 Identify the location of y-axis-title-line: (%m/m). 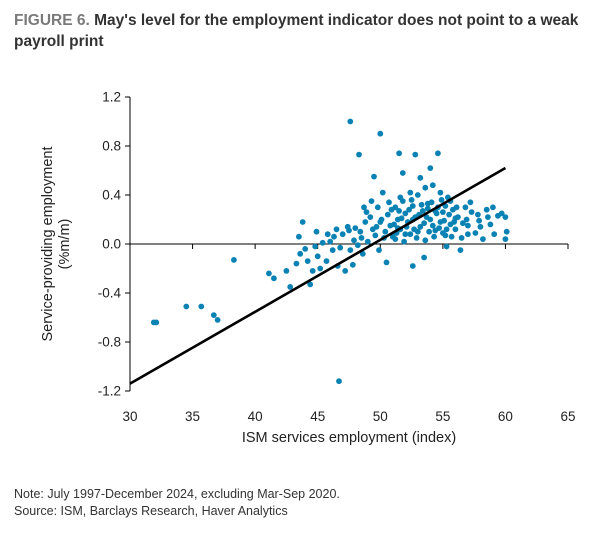
(65, 244).